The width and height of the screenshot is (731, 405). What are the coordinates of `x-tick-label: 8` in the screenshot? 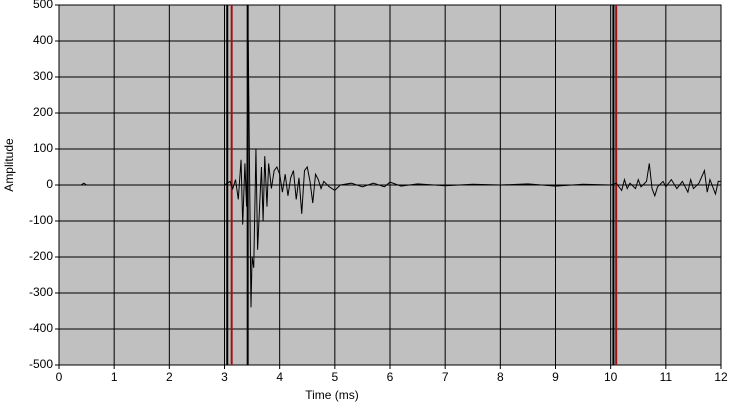 It's located at (500, 377).